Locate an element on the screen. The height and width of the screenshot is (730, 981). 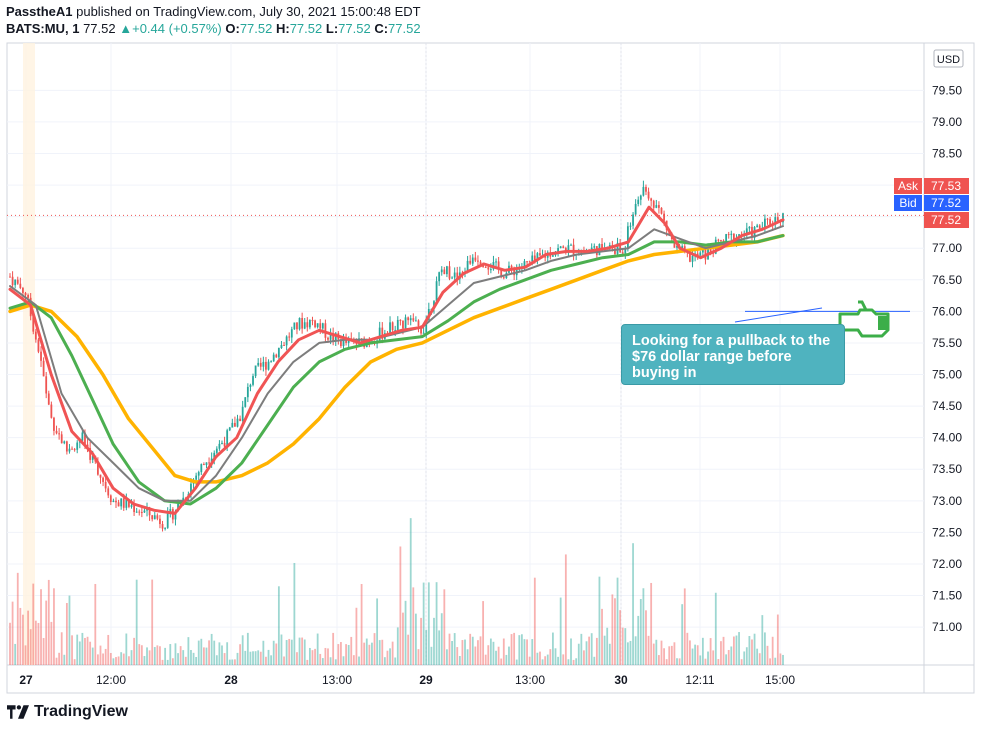
bid-price-tag-bg is located at coordinates (908, 203).